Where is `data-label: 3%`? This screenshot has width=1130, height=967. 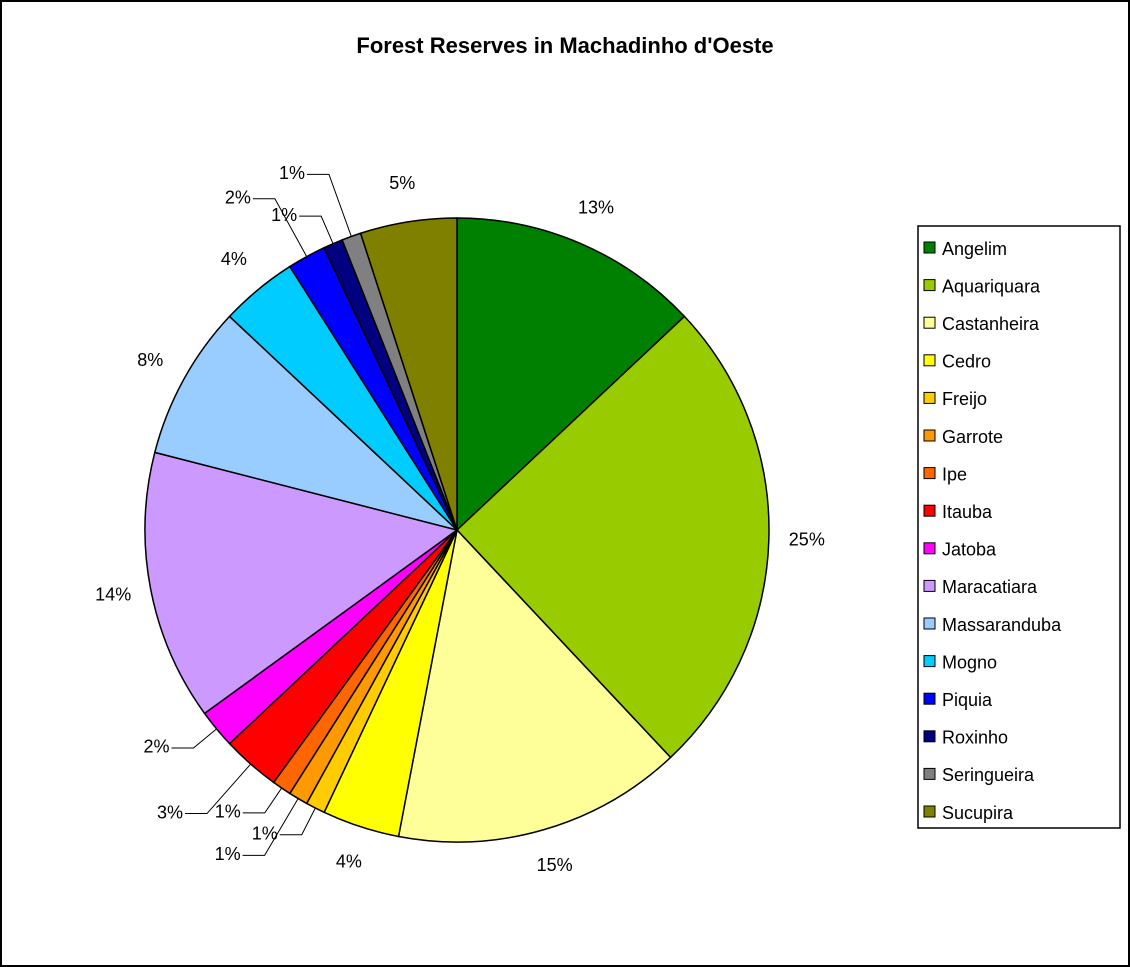
data-label: 3% is located at coordinates (170, 812).